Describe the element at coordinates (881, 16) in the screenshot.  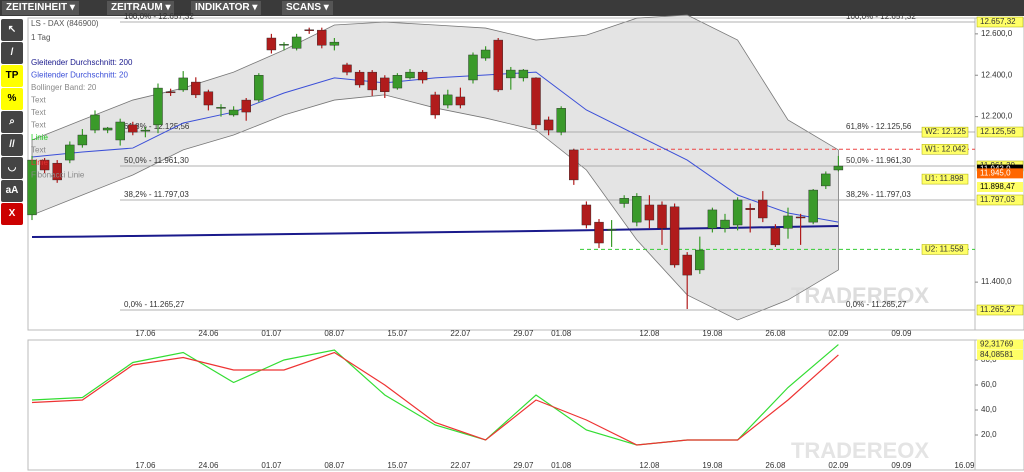
I see `fib-label: 100,0% - 12.657,32` at that location.